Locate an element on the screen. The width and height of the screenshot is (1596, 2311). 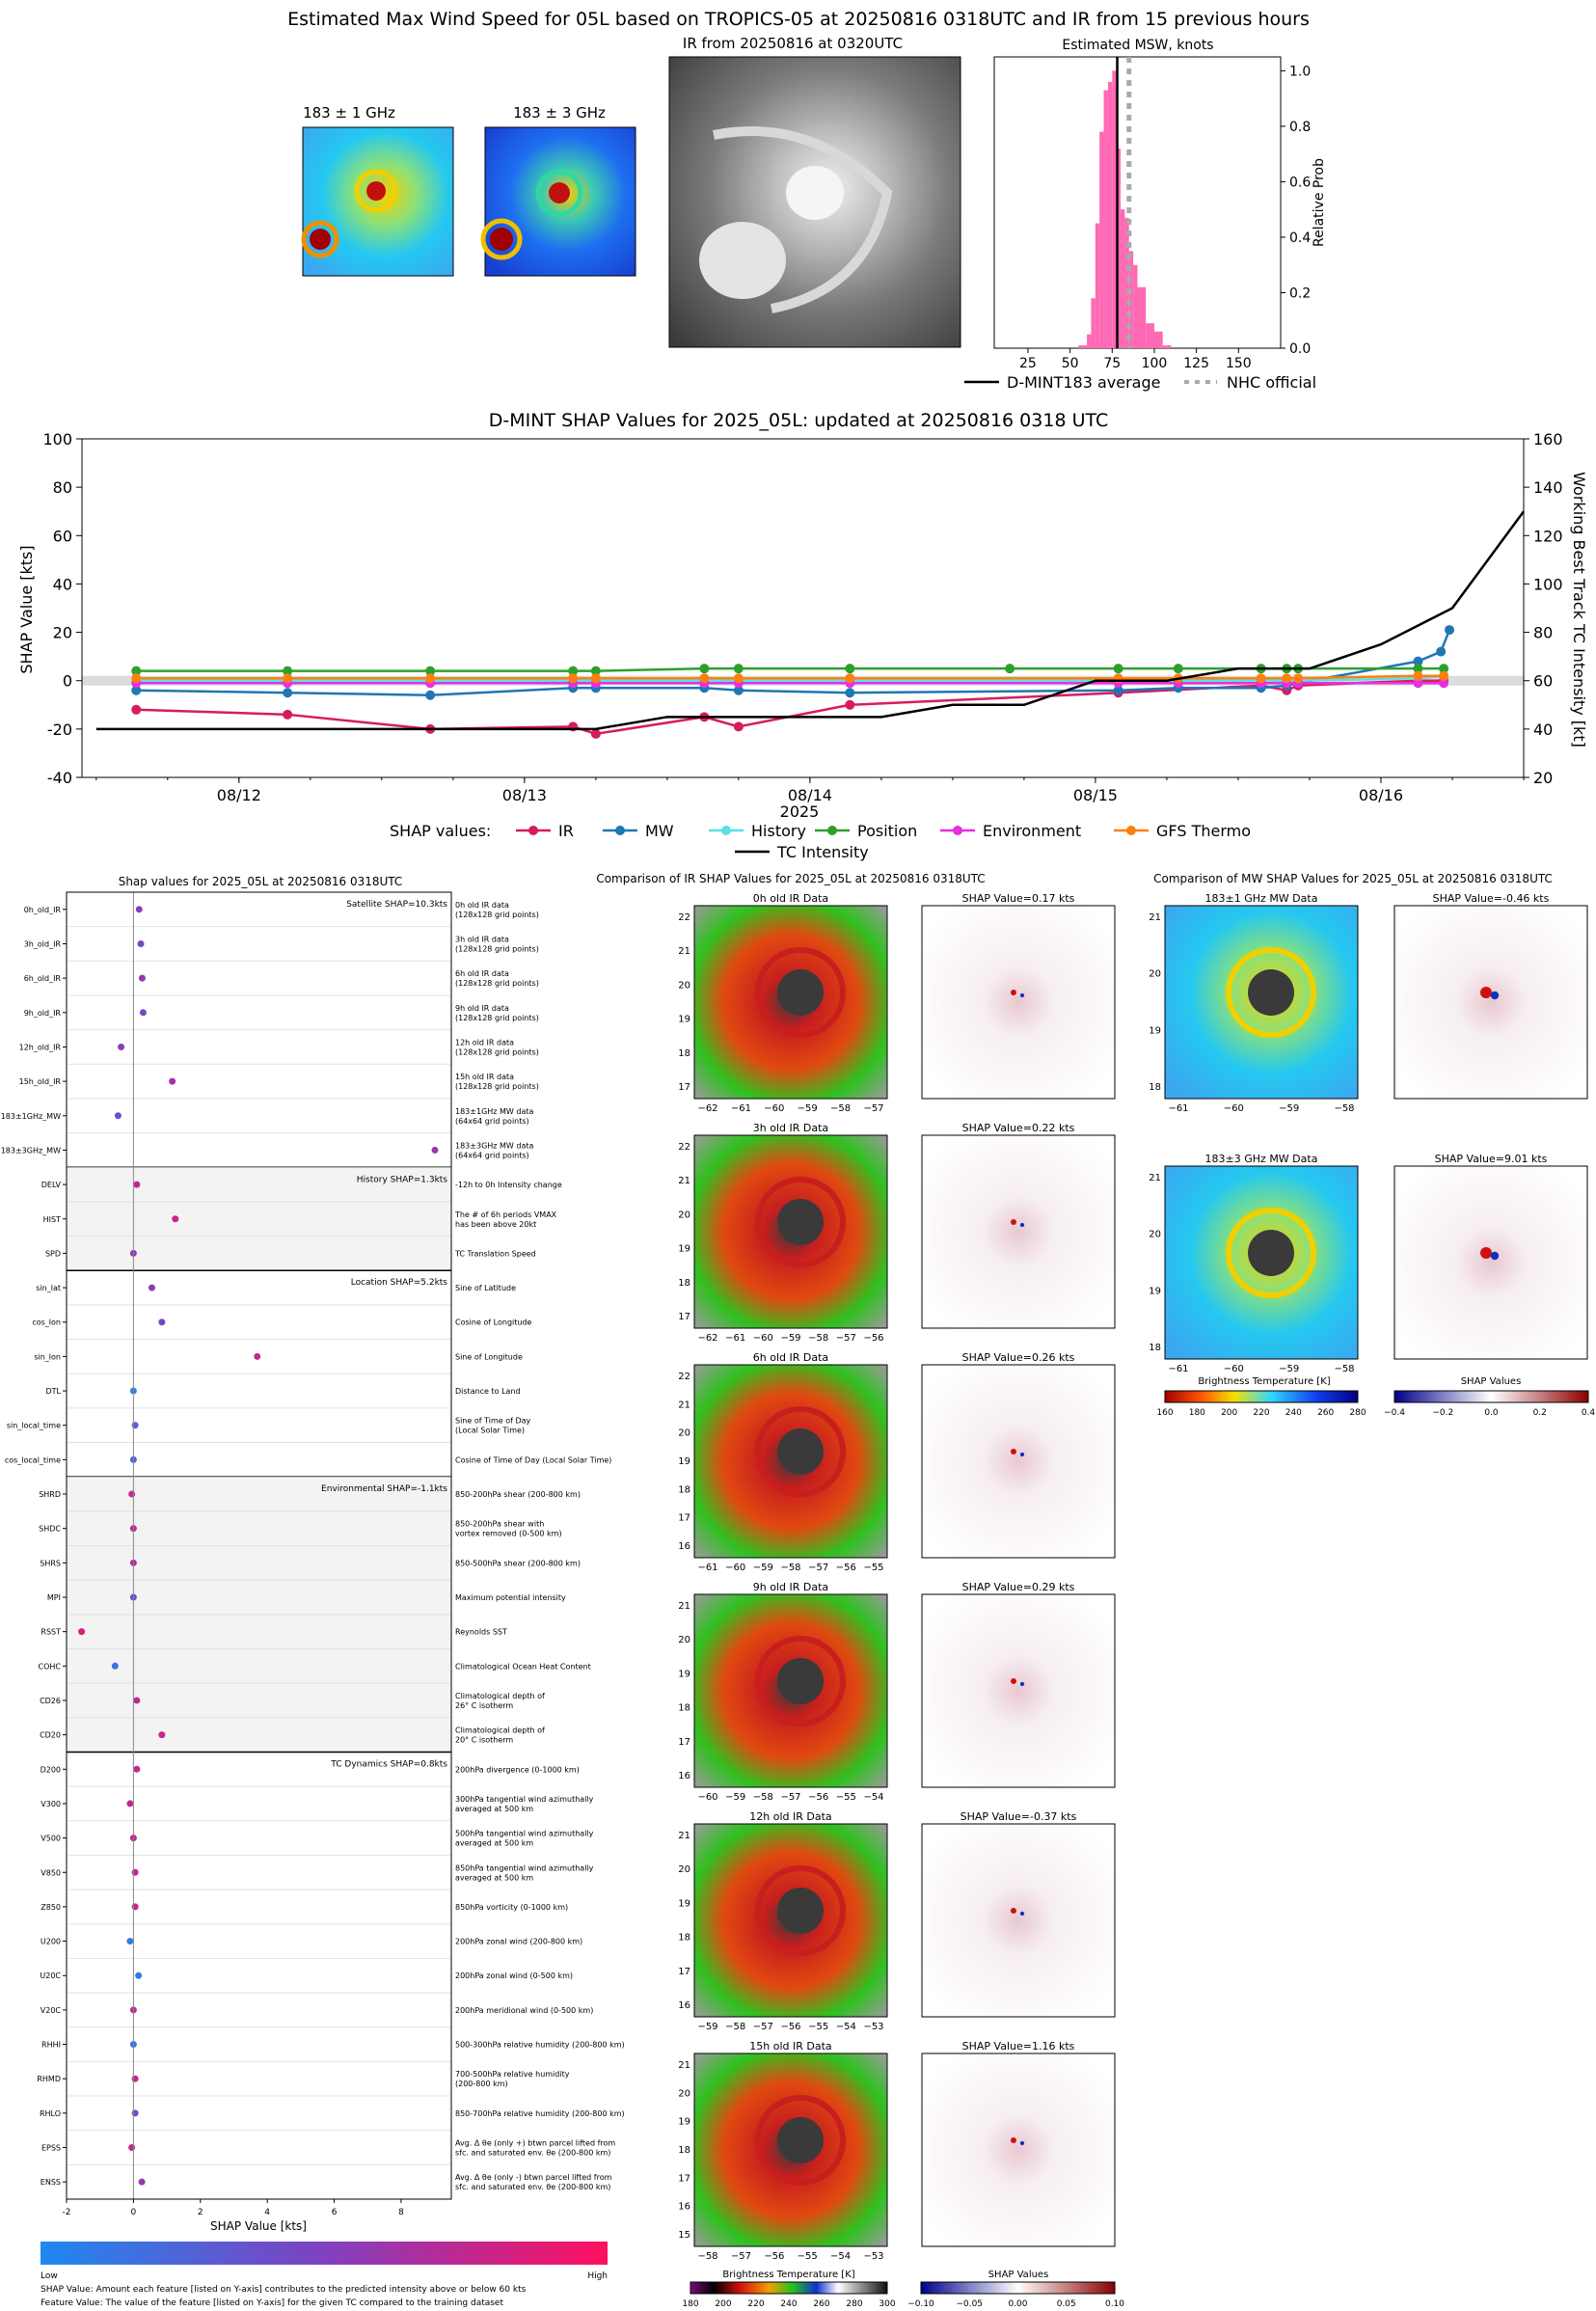
ts-ylabel: SHAP Value [kts] is located at coordinates (27, 609).